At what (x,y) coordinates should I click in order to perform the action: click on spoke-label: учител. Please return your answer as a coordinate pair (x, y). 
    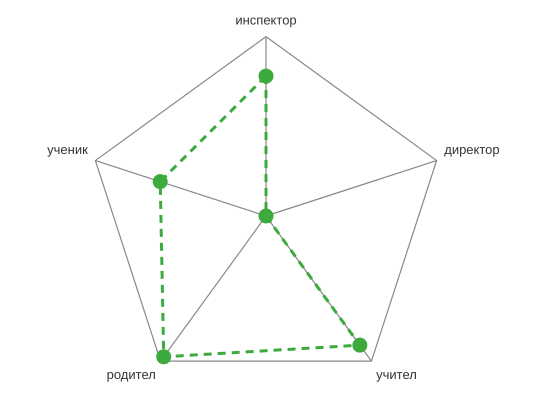
    Looking at the image, I should click on (396, 374).